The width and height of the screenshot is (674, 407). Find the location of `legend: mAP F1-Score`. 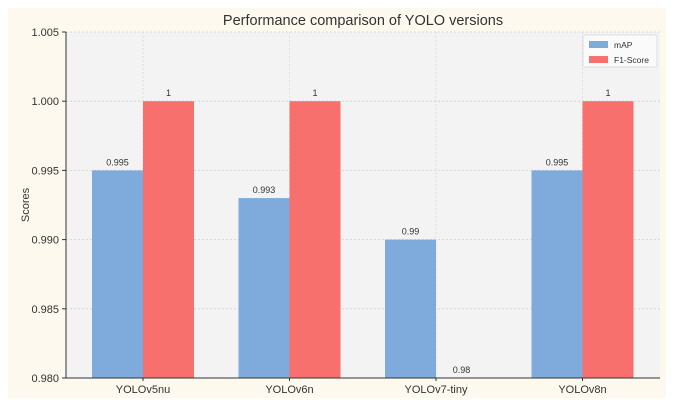

legend: mAP F1-Score is located at coordinates (620, 51).